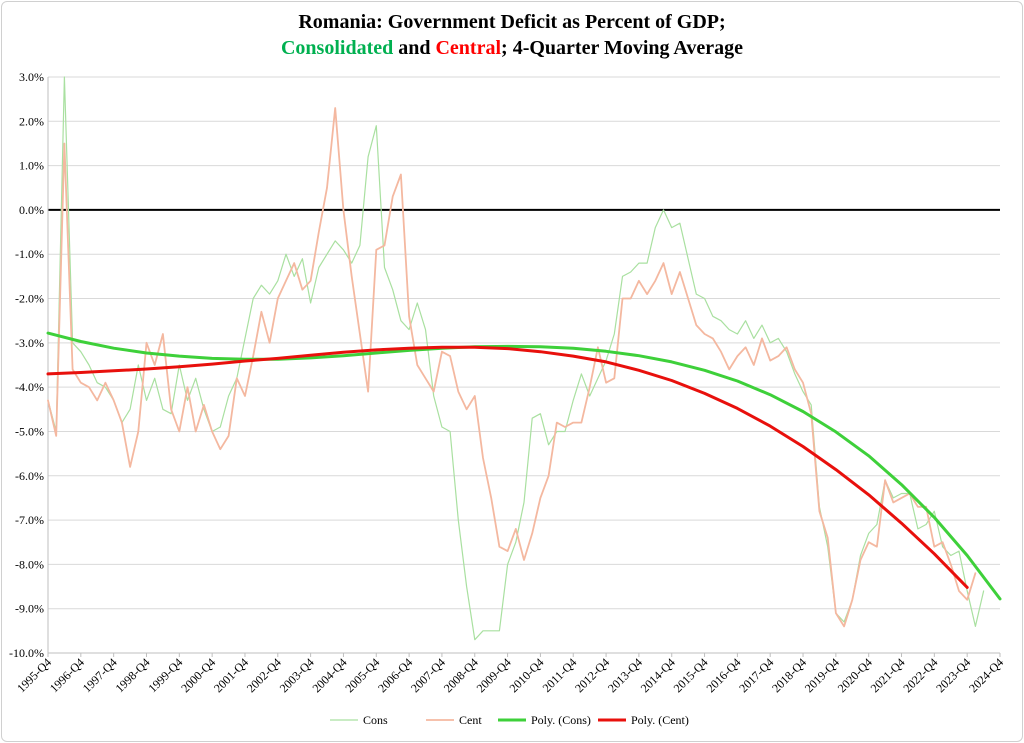 The width and height of the screenshot is (1024, 743). I want to click on y-tick-label: -2.0%, so click(29, 299).